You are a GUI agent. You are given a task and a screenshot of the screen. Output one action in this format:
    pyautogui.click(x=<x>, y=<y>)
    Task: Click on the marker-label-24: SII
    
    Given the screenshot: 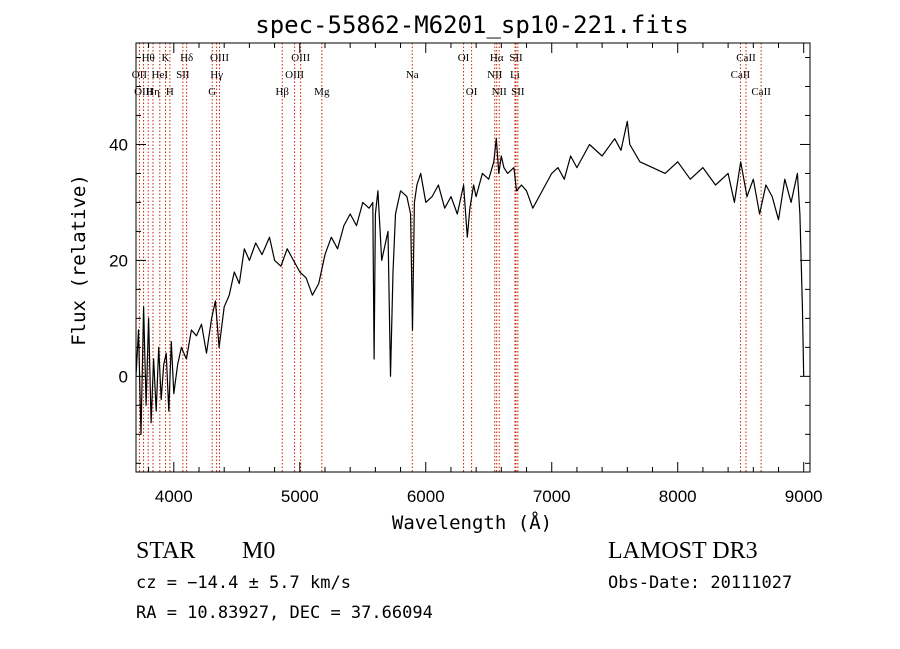 What is the action you would take?
    pyautogui.click(x=518, y=92)
    